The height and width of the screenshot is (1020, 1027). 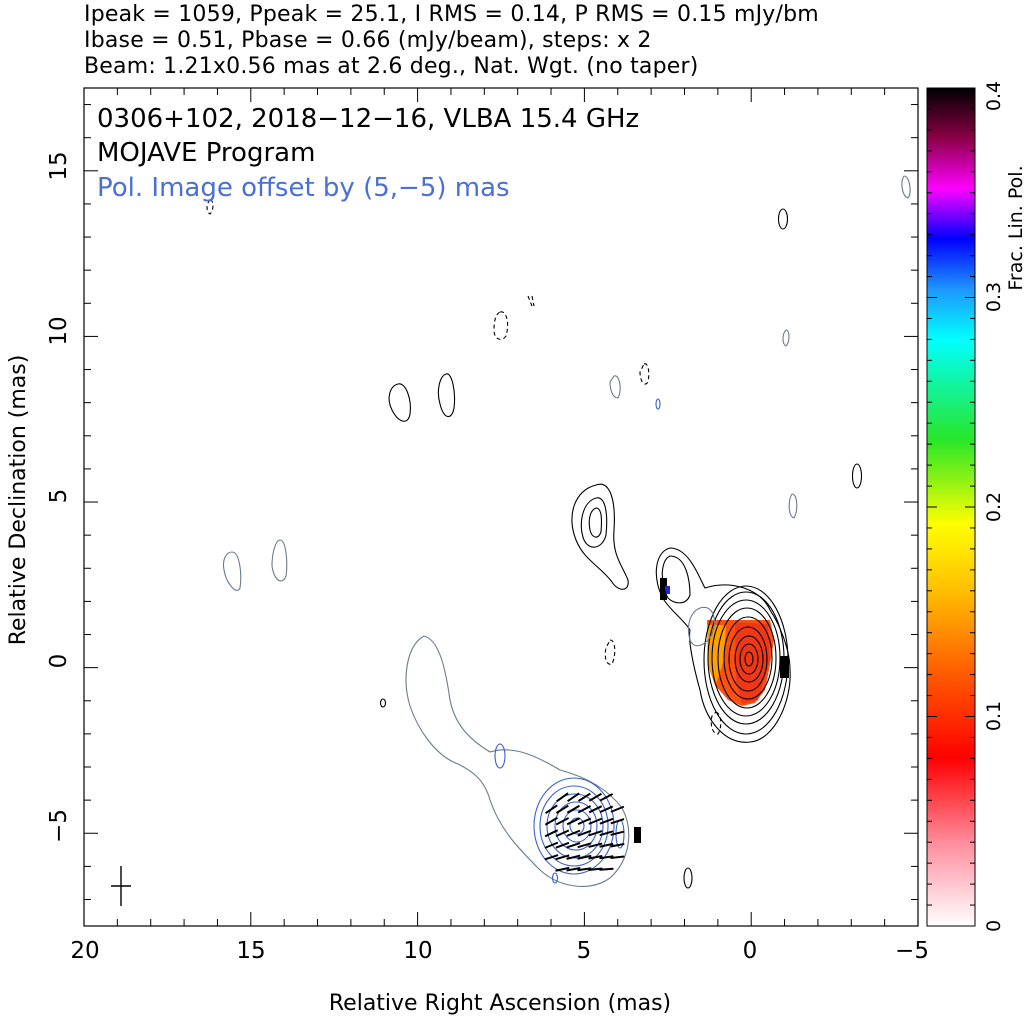 What do you see at coordinates (59, 165) in the screenshot?
I see `y-tick-label: 15` at bounding box center [59, 165].